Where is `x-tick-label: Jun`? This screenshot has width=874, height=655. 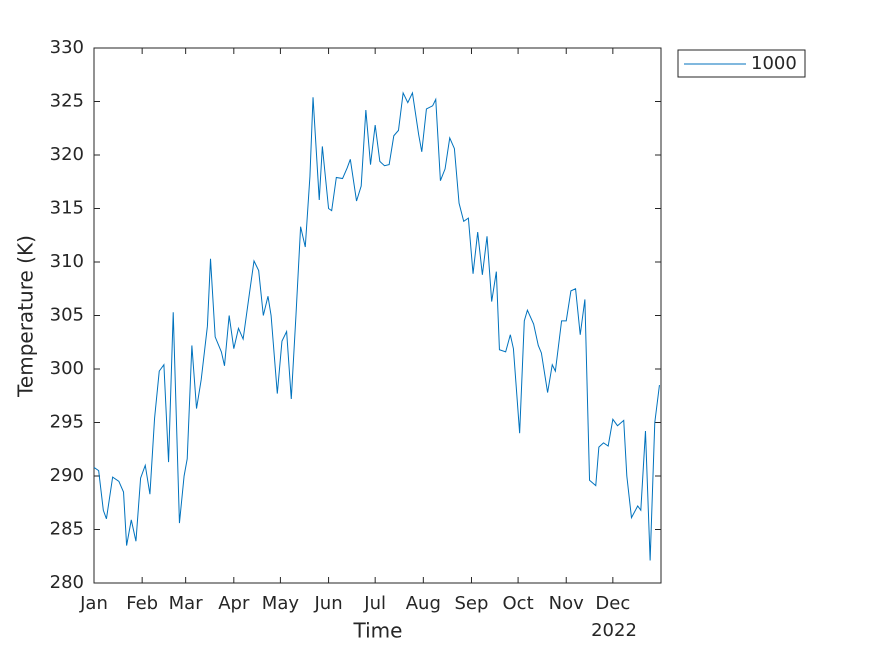
x-tick-label: Jun is located at coordinates (328, 603).